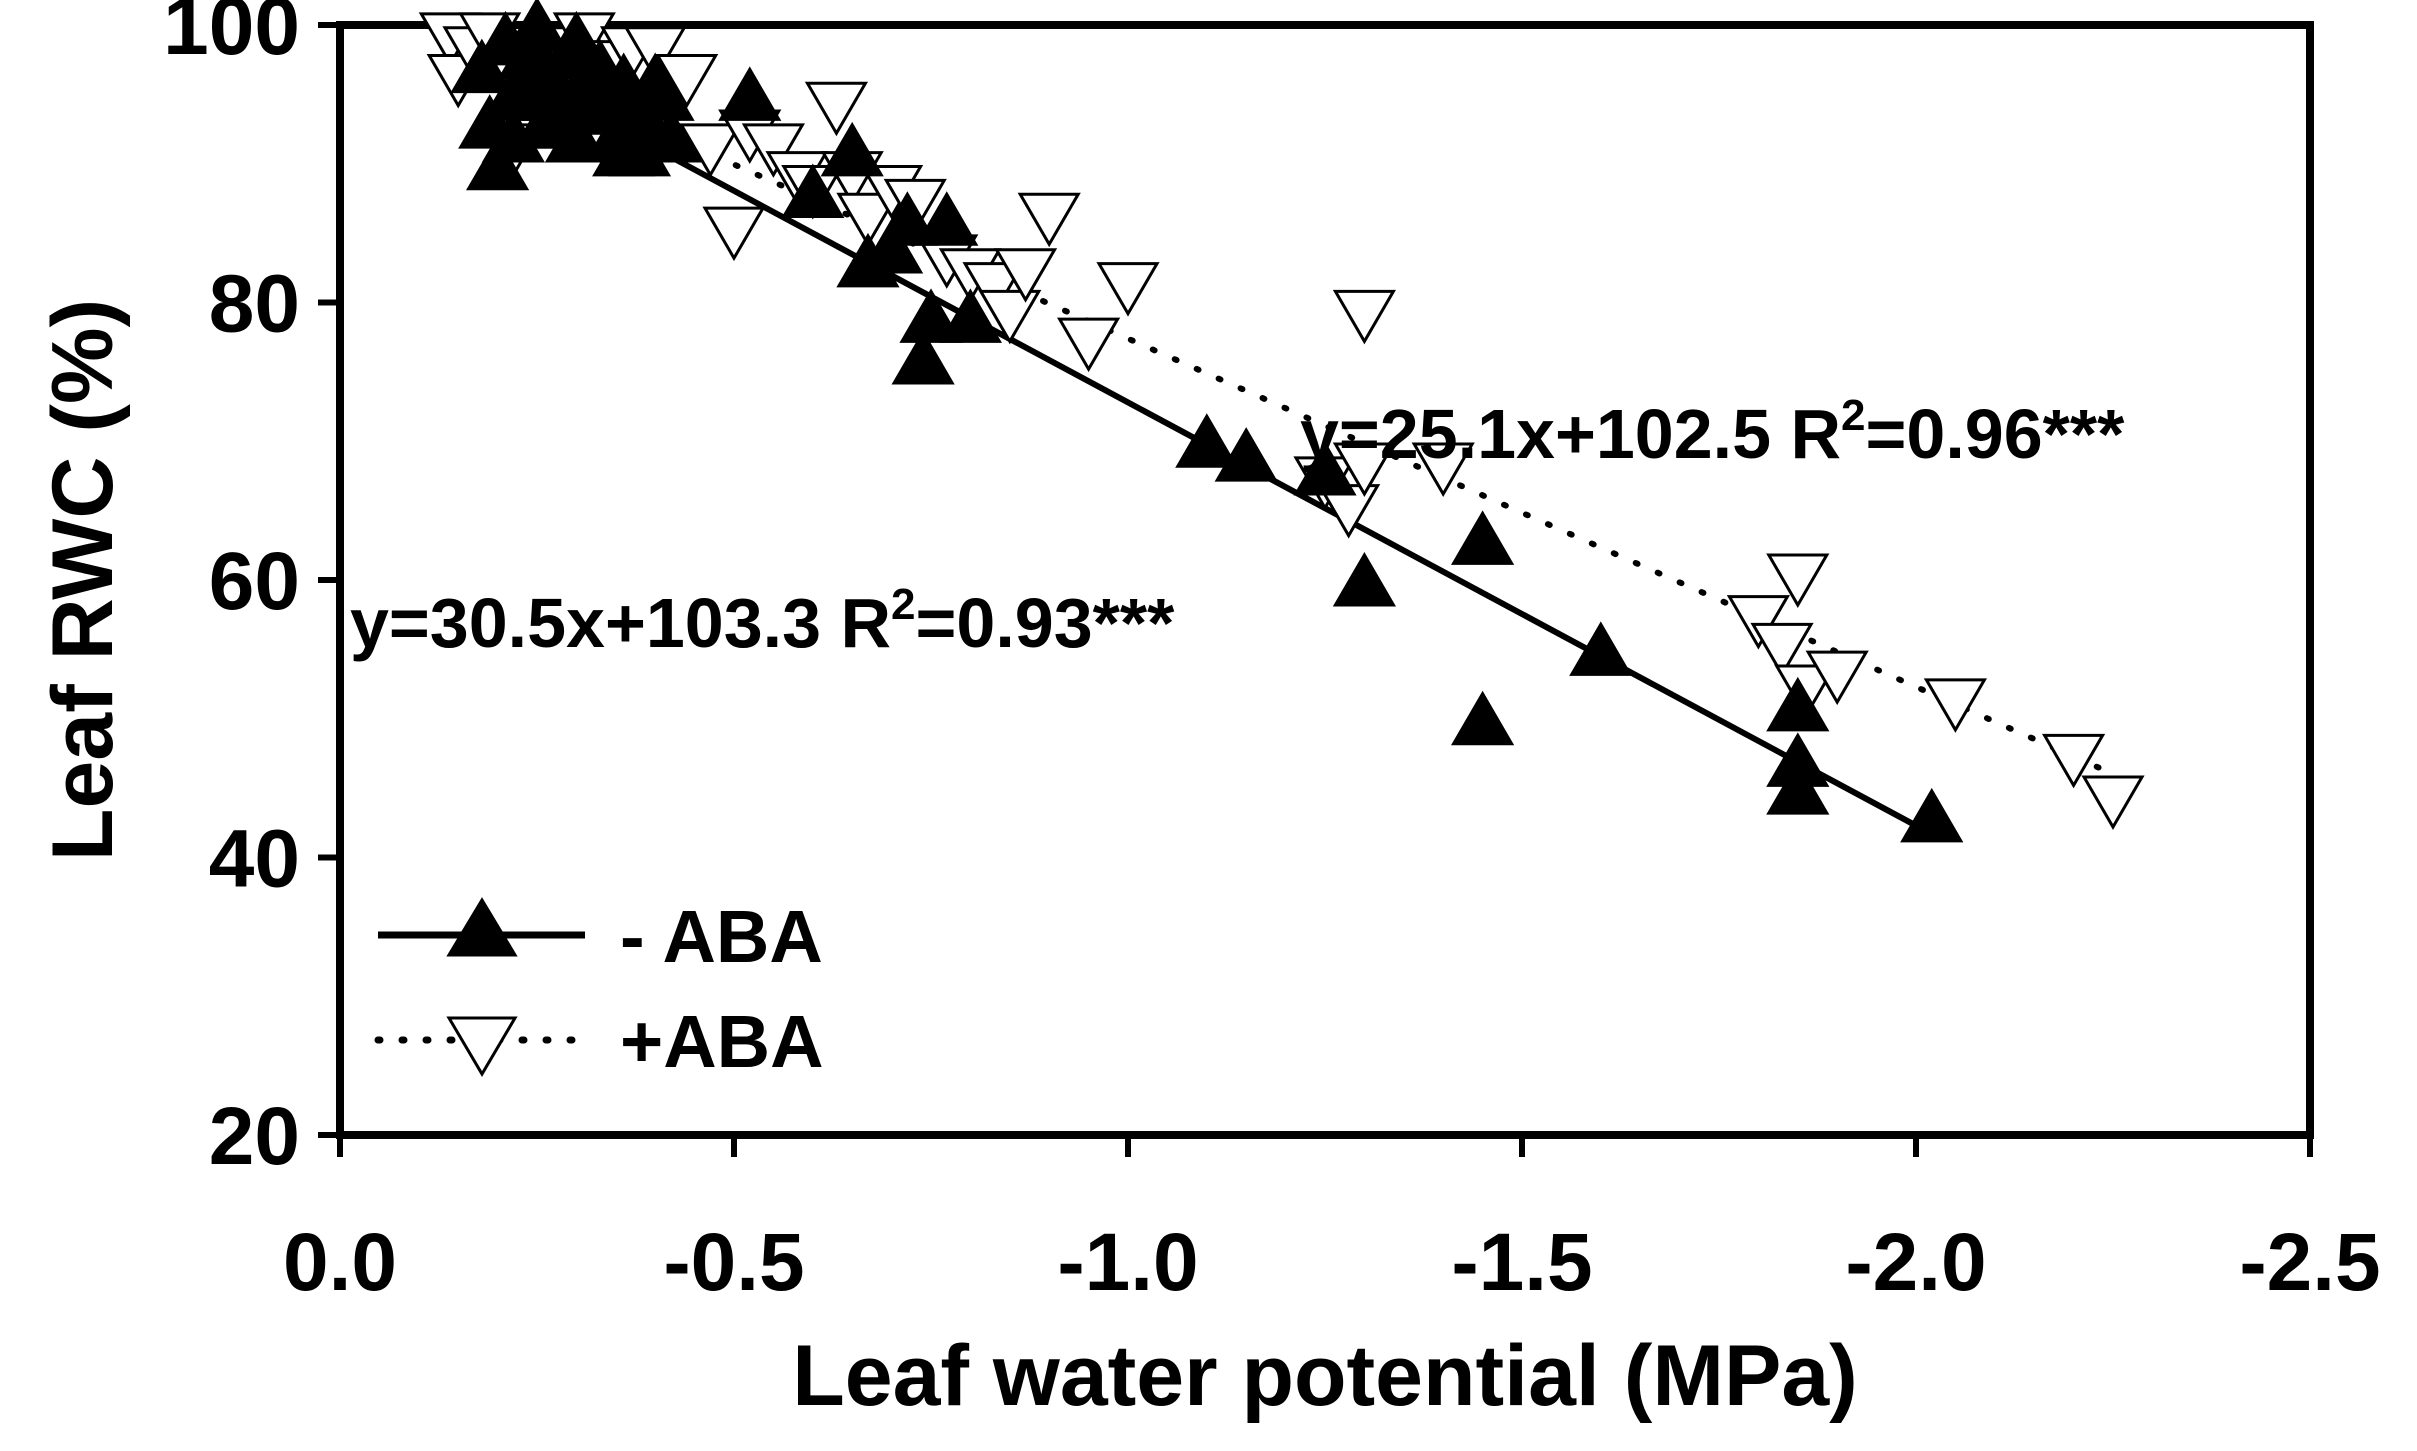  I want to click on y-tick-label: 60, so click(254, 581).